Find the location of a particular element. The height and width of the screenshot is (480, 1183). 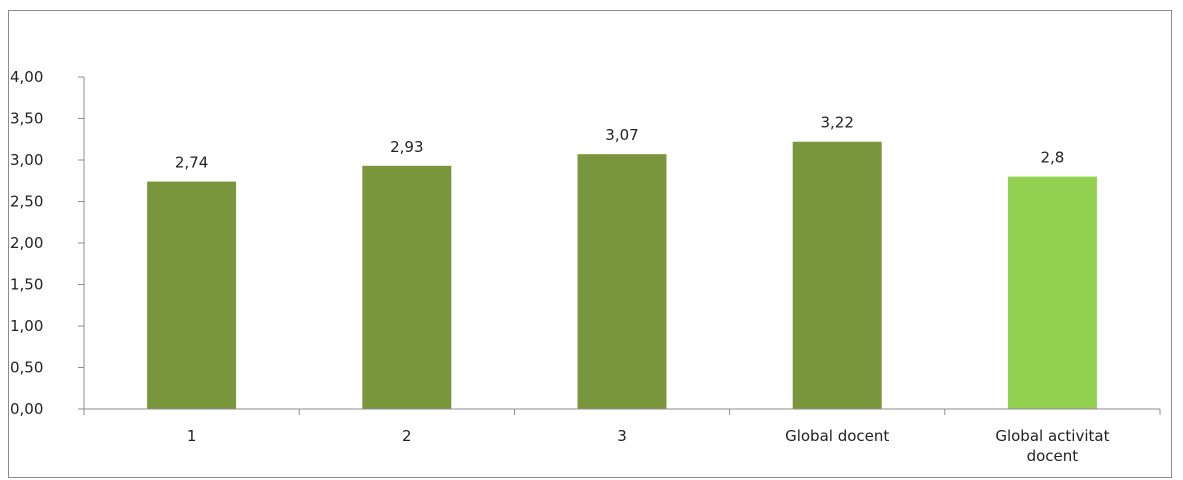

y-tick-label: 1,50 is located at coordinates (26, 285).